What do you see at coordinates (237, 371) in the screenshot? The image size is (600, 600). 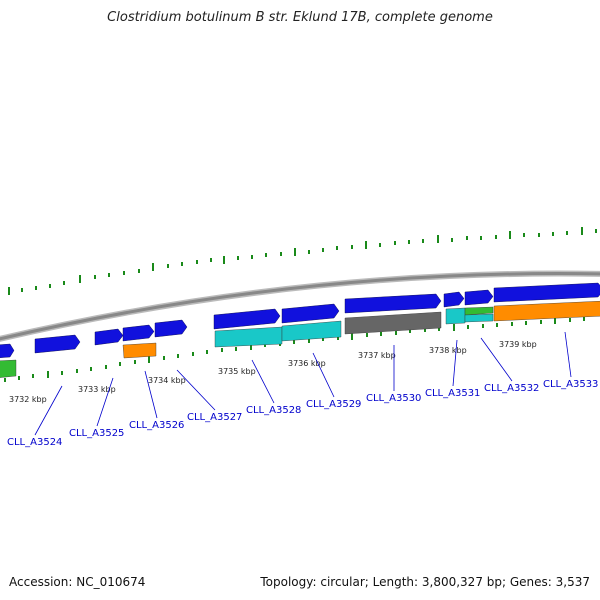 I see `scale-label: 3735 kbp` at bounding box center [237, 371].